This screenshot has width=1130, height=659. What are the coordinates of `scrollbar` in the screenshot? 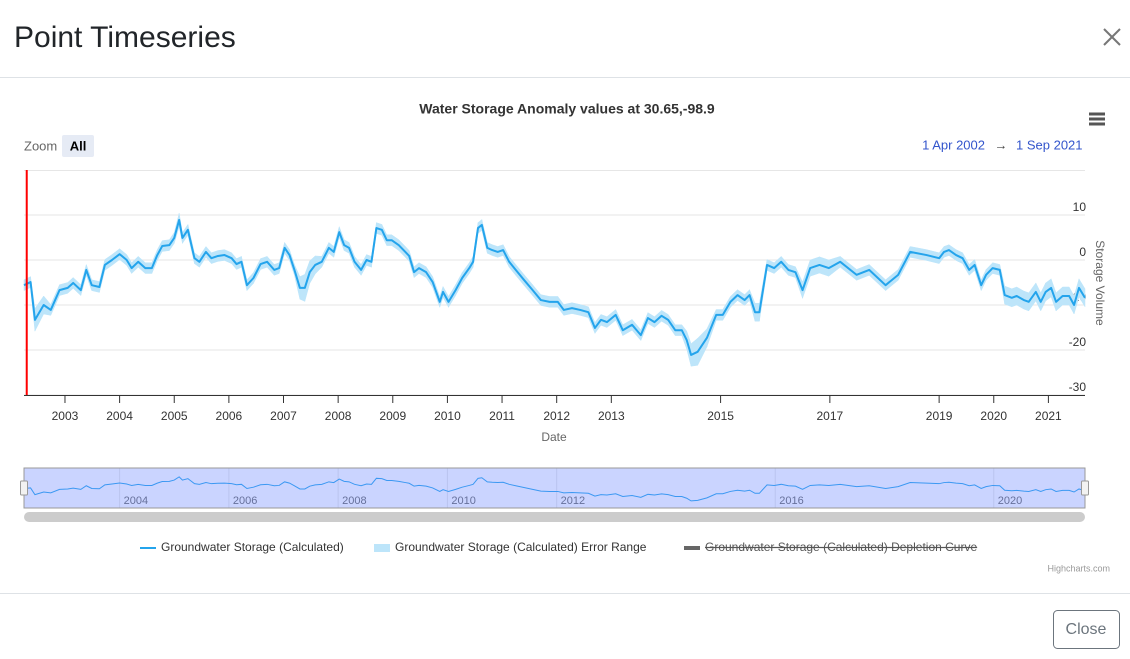 It's located at (554, 517).